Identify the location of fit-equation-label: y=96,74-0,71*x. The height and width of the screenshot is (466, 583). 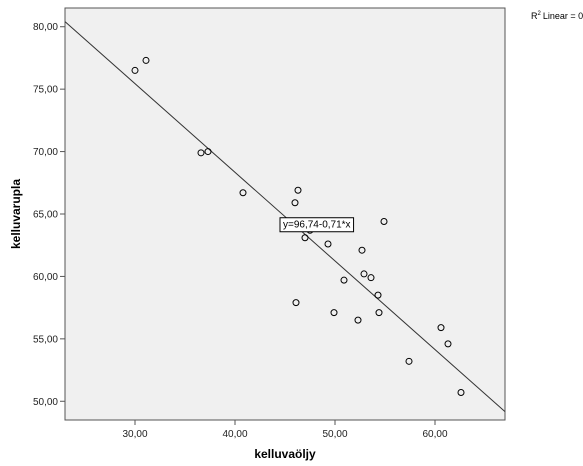
(317, 225).